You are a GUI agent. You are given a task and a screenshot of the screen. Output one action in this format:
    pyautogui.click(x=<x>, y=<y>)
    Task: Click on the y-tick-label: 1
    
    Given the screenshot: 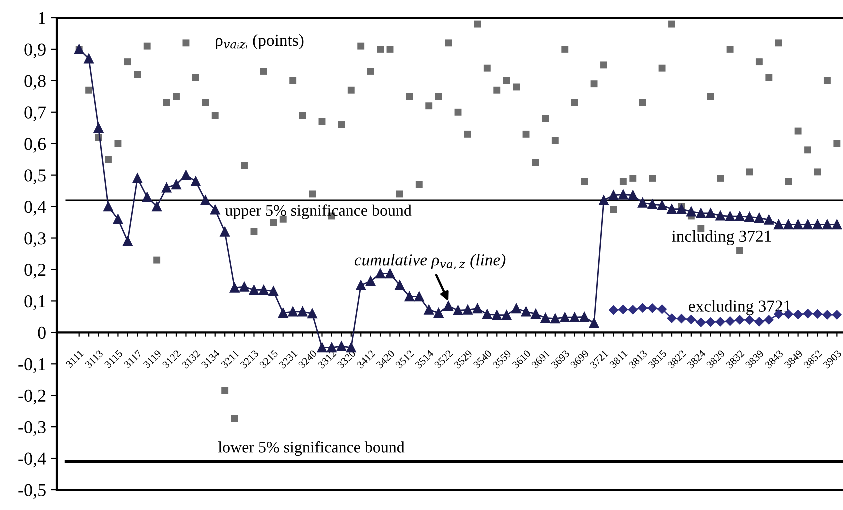 What is the action you would take?
    pyautogui.click(x=42, y=18)
    